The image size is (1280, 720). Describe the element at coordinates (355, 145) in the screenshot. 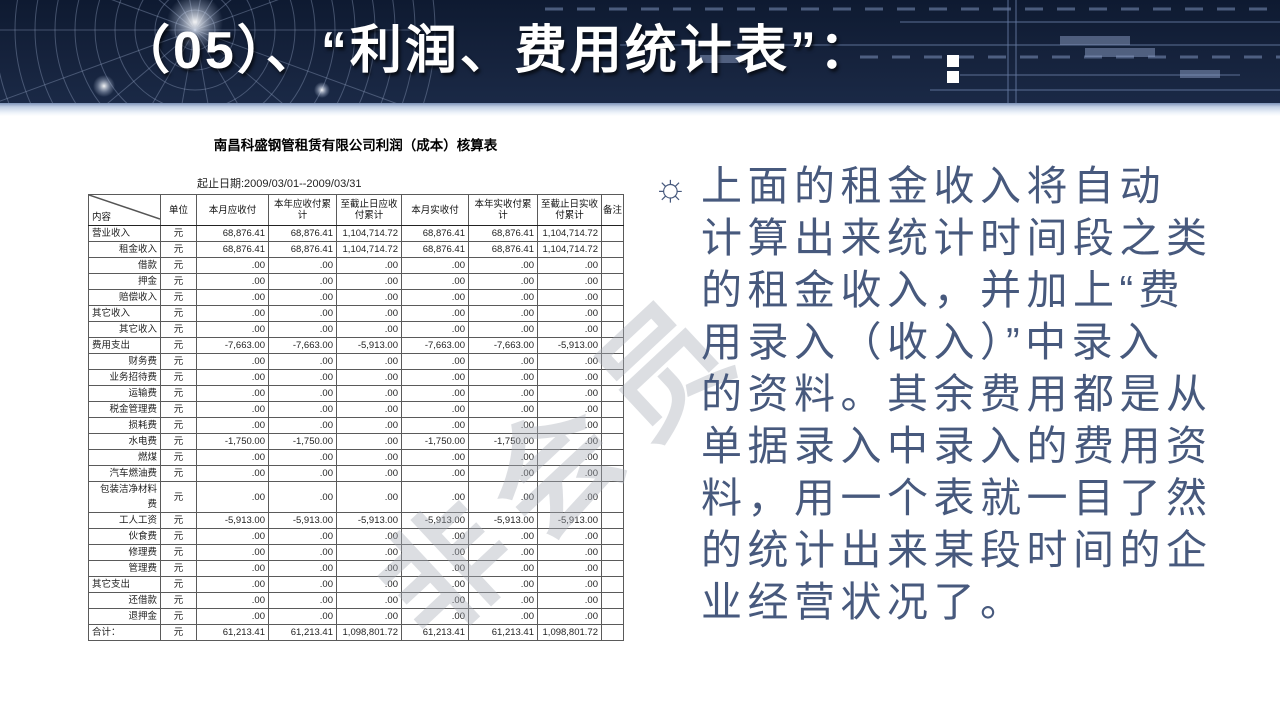

I see `report-title: 南昌科盛钢管租赁有限公司利润（成本）核算表` at that location.